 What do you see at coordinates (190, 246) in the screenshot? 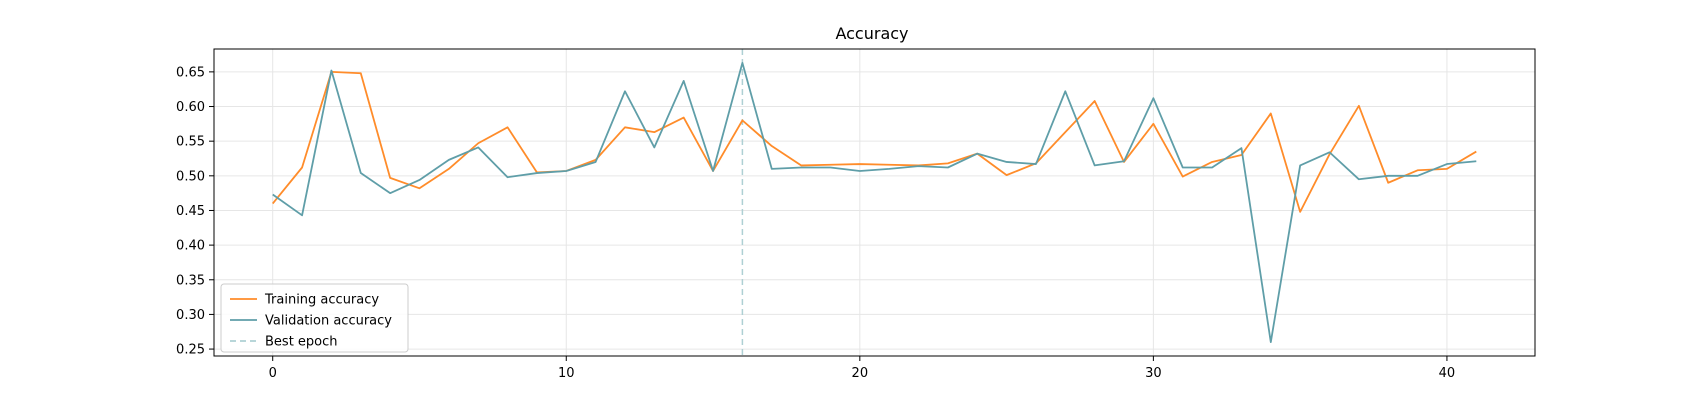
I see `y-tick-label: 0.40` at bounding box center [190, 246].